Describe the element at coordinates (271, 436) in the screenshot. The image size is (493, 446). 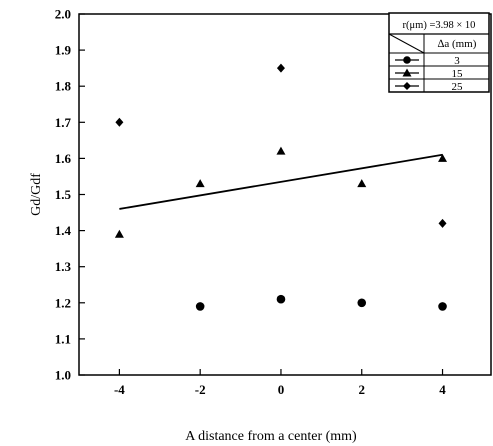
I see `x-axis-label: A distance from a center (mm)` at that location.